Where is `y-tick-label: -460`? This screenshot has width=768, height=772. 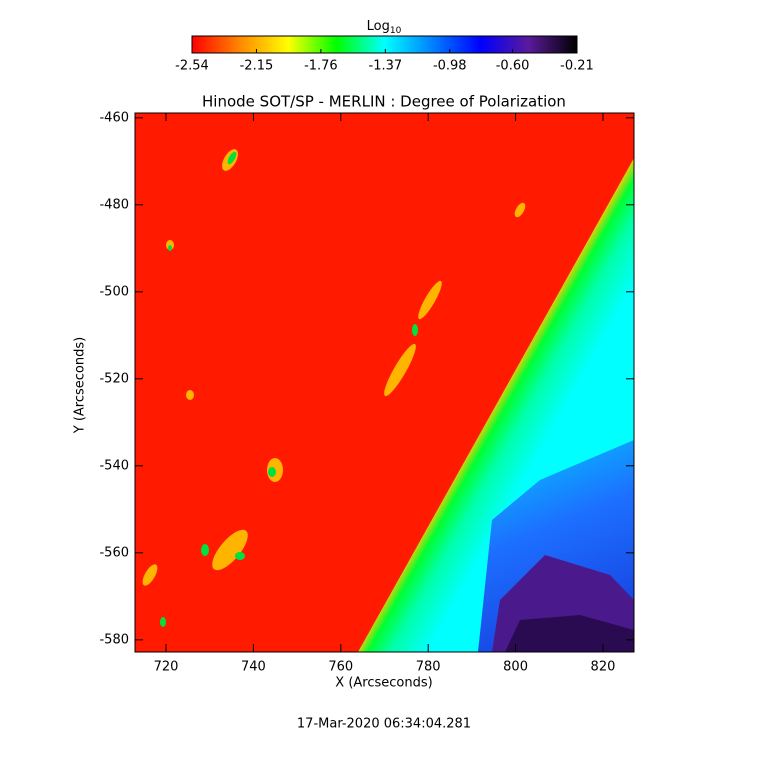 y-tick-label: -460 is located at coordinates (114, 117).